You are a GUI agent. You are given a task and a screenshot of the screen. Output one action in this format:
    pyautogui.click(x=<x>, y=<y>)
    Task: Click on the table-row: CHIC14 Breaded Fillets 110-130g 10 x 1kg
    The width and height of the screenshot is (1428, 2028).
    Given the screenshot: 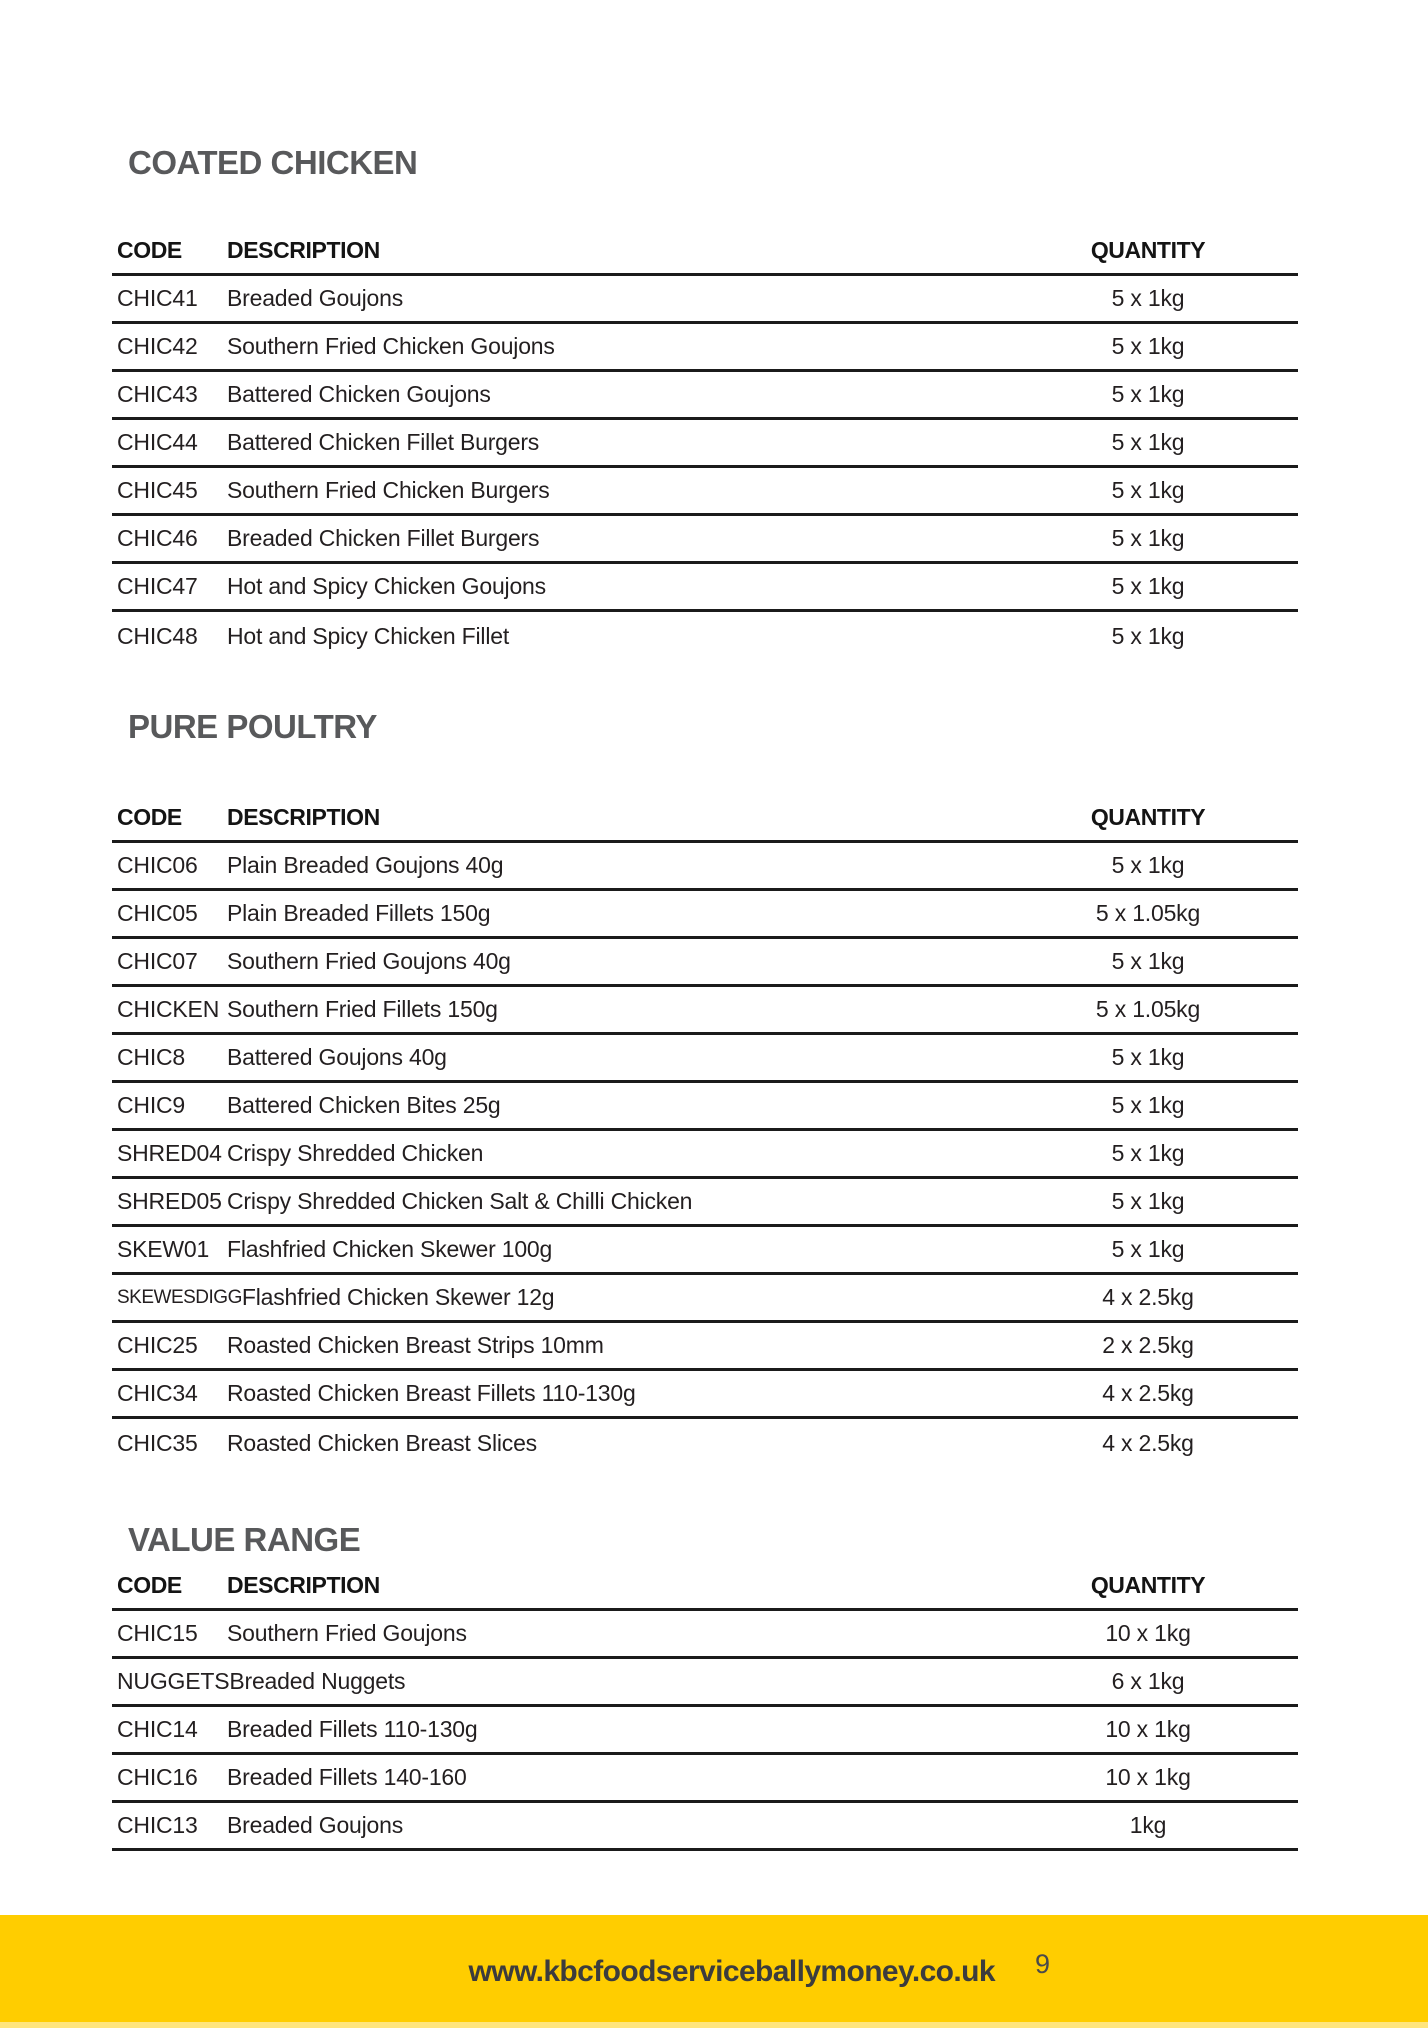 What is the action you would take?
    pyautogui.click(x=705, y=1731)
    